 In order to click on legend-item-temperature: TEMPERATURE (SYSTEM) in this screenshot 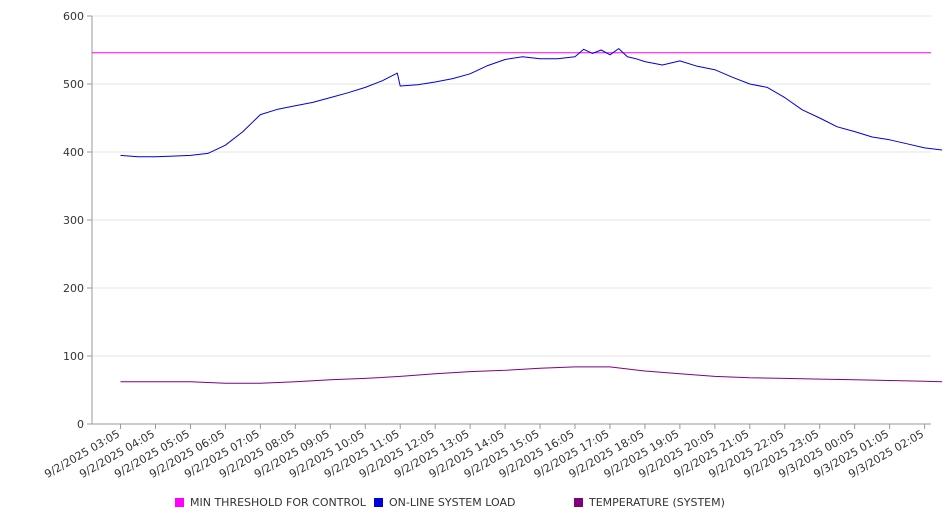, I will do `click(649, 502)`.